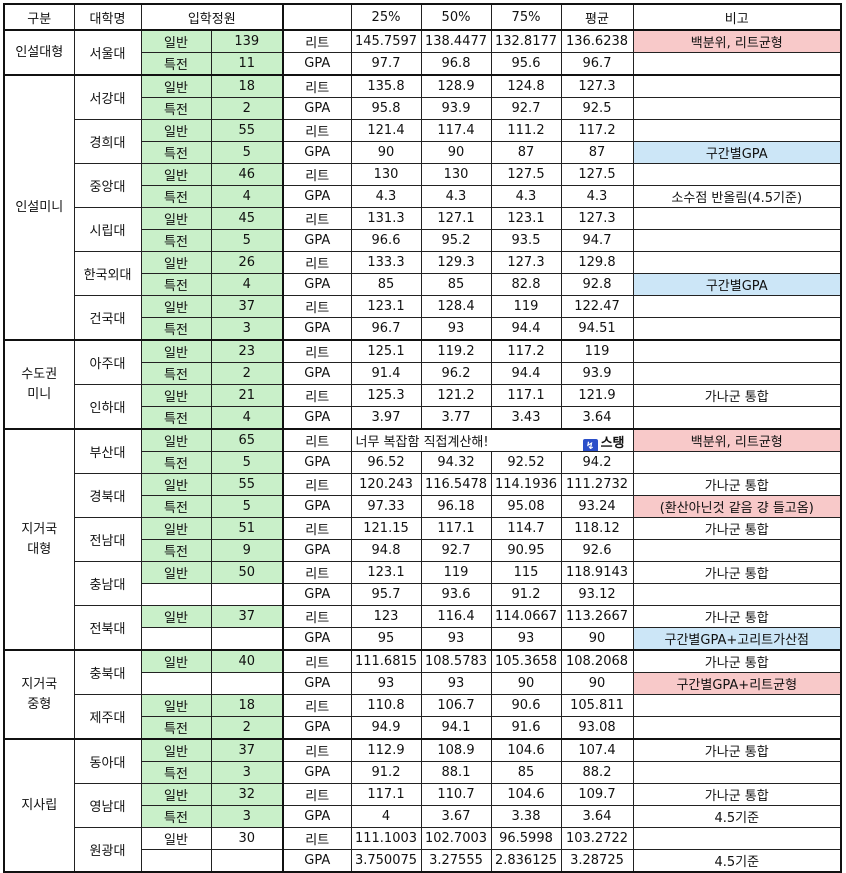 The image size is (846, 873). What do you see at coordinates (39, 539) in the screenshot?
I see `category-cell: 지거국 대형` at bounding box center [39, 539].